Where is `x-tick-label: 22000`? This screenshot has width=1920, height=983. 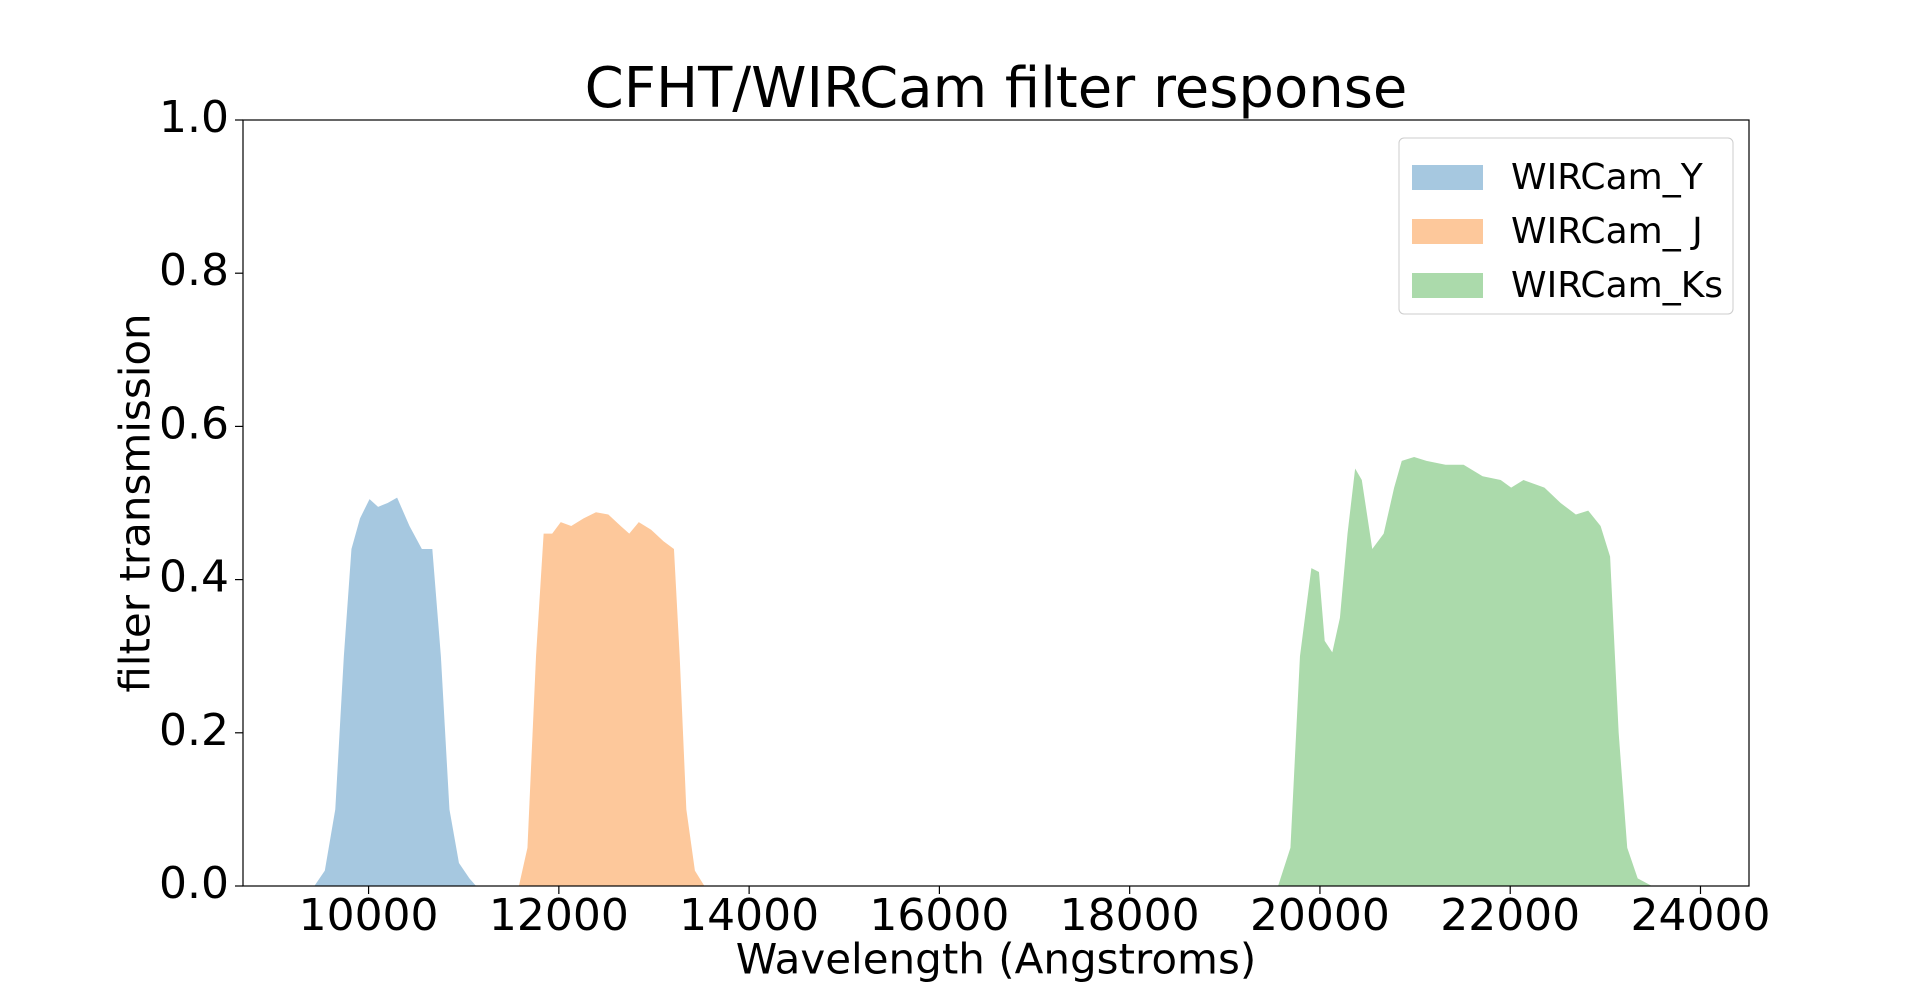
x-tick-label: 22000 is located at coordinates (1510, 915).